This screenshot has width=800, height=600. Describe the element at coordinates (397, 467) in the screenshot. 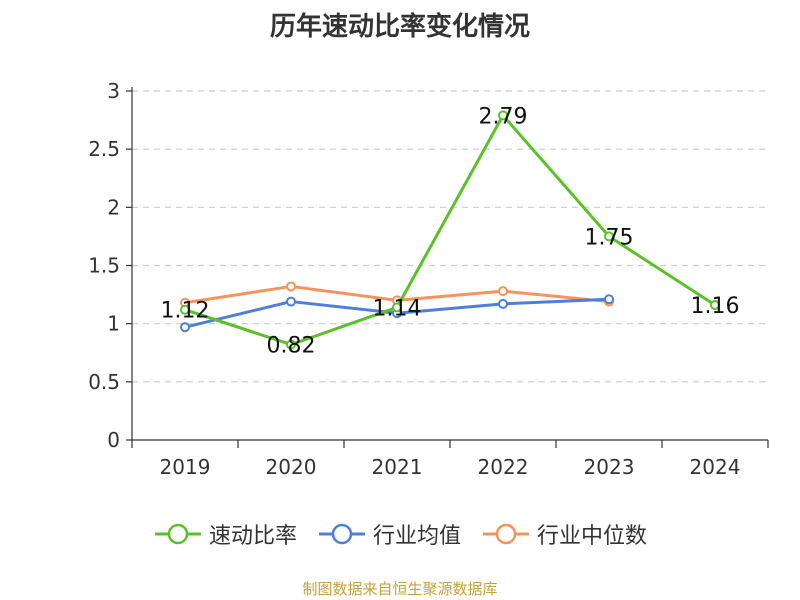

I see `x-tick-label: 2021` at that location.